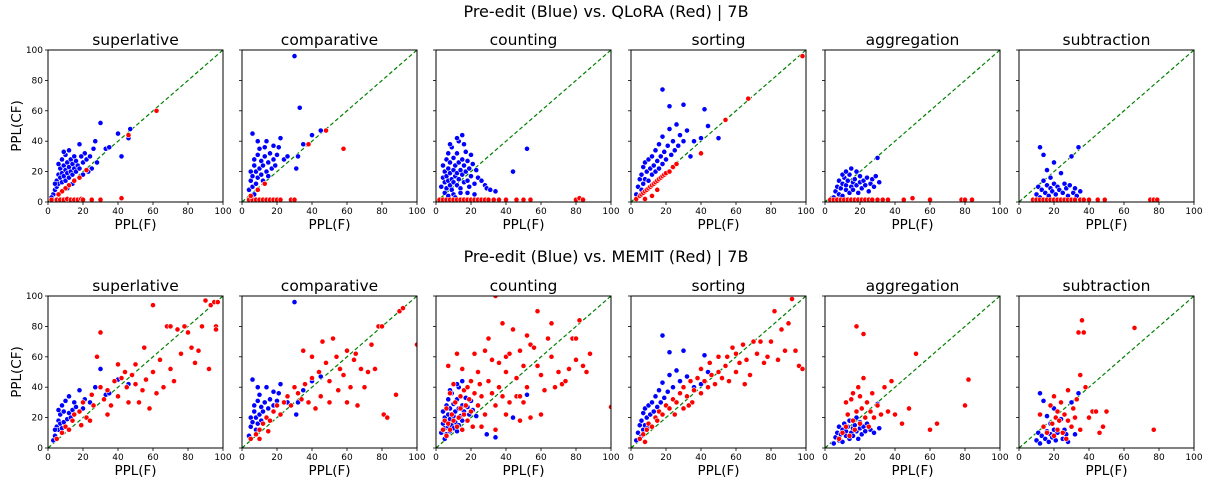 The image size is (1212, 481). I want to click on panel-title: counting, so click(524, 286).